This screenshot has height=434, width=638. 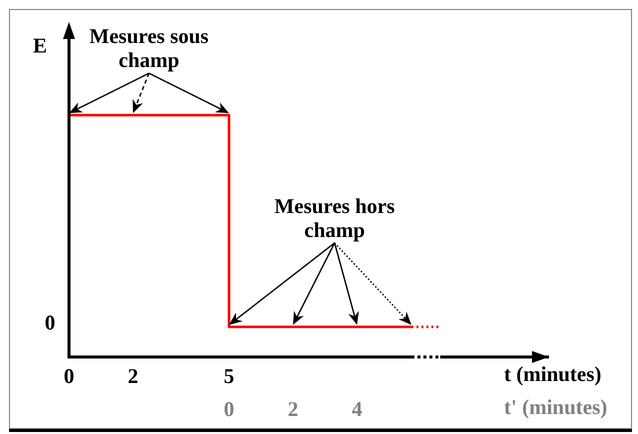 What do you see at coordinates (133, 376) in the screenshot?
I see `x-tick-label: 2` at bounding box center [133, 376].